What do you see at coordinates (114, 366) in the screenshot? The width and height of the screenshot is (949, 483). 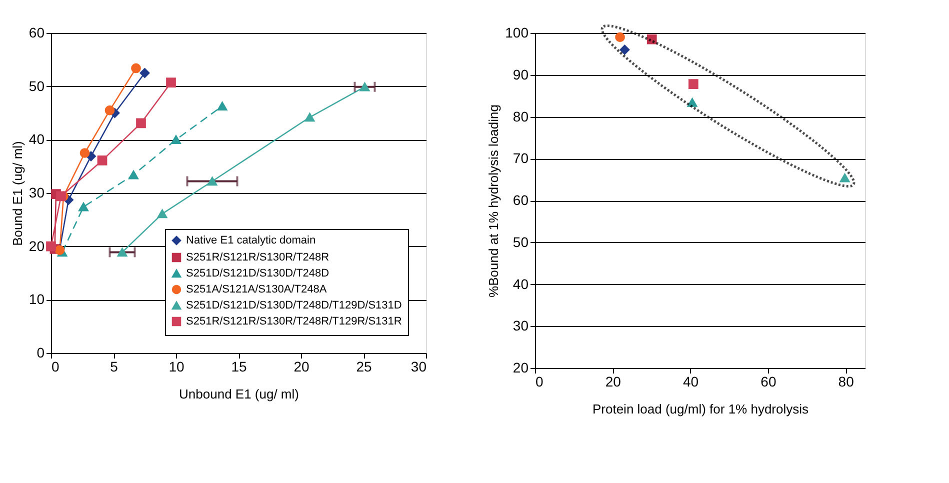 I see `x-tick-label: 5` at bounding box center [114, 366].